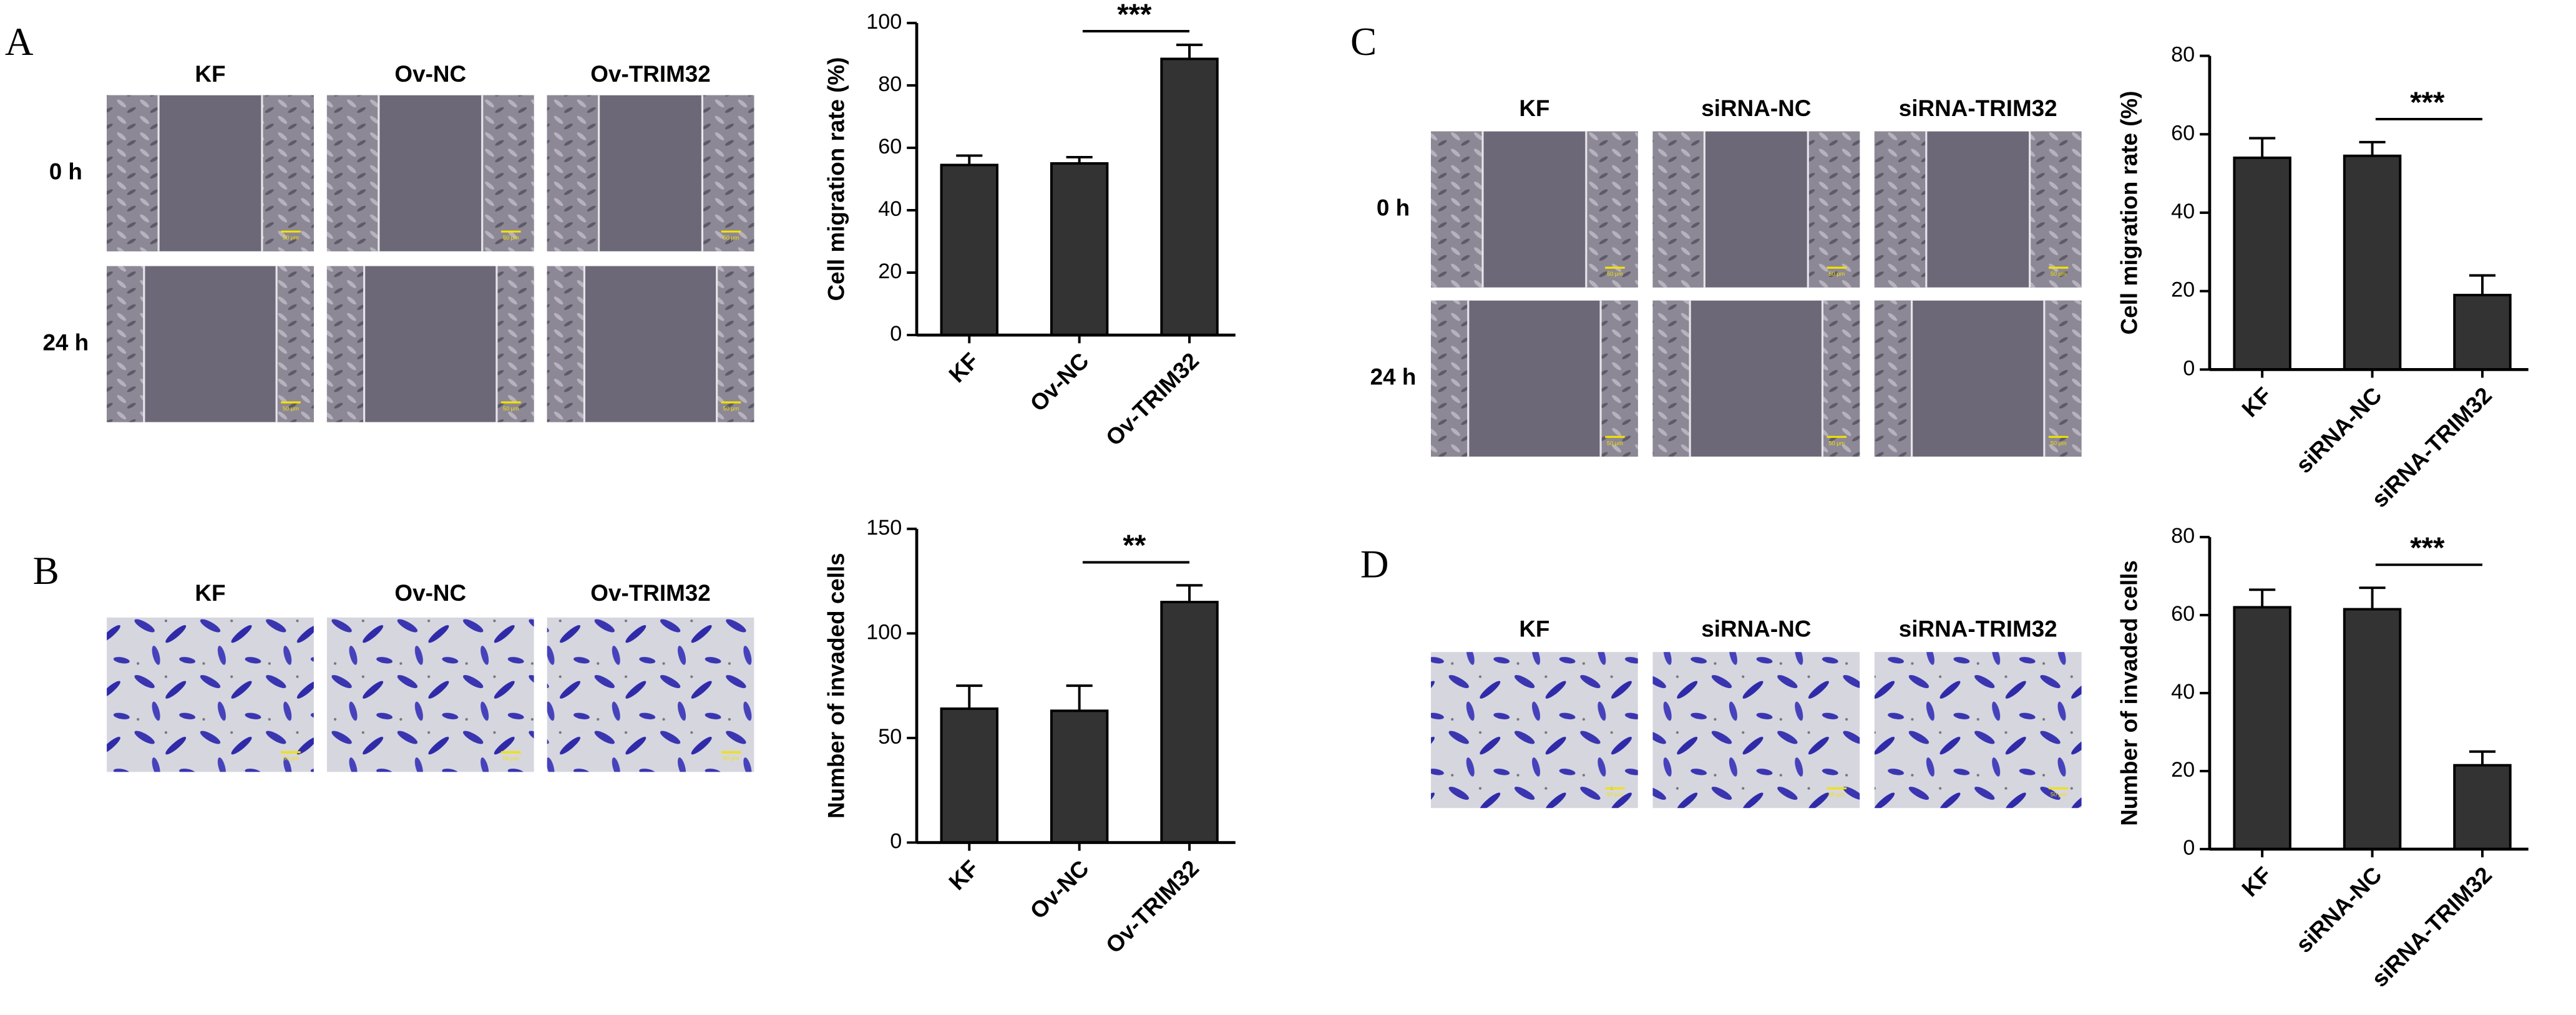 Image resolution: width=2576 pixels, height=1015 pixels. Describe the element at coordinates (65, 171) in the screenshot. I see `row-label: 0 h` at that location.